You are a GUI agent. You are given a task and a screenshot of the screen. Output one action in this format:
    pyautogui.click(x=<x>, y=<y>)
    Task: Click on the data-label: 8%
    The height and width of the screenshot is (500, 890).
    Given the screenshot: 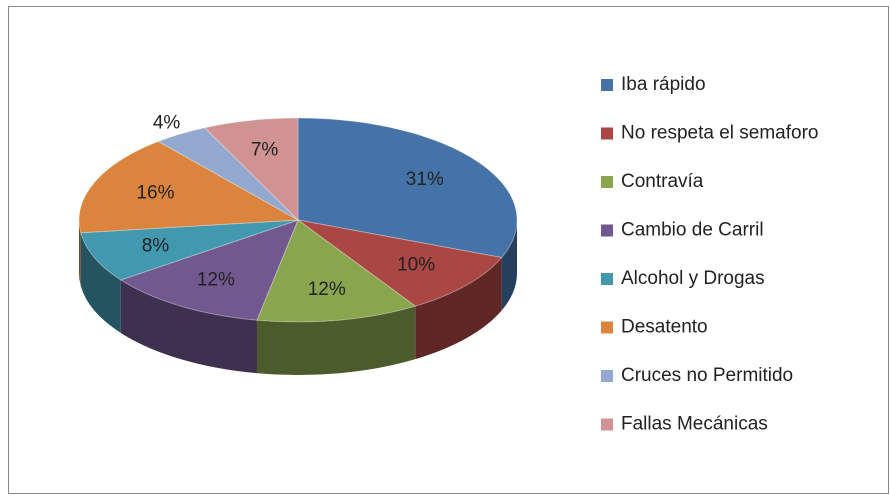 What is the action you would take?
    pyautogui.click(x=156, y=245)
    